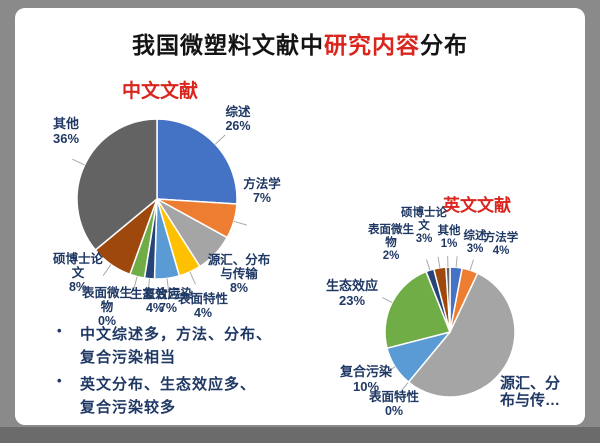 The image size is (600, 443). I want to click on pie-slice-label: 生态效应 23%, so click(351, 293).